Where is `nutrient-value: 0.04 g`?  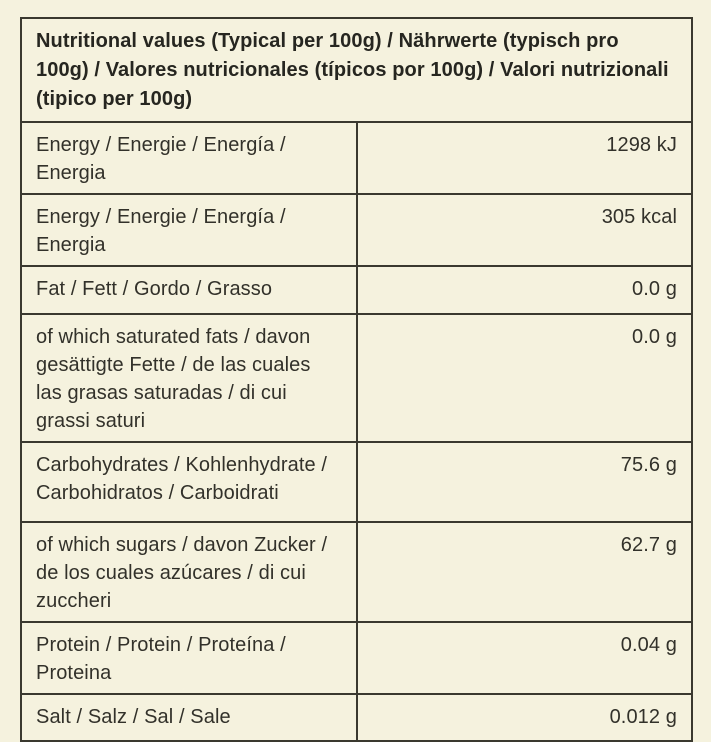
nutrient-value: 0.04 g is located at coordinates (524, 658).